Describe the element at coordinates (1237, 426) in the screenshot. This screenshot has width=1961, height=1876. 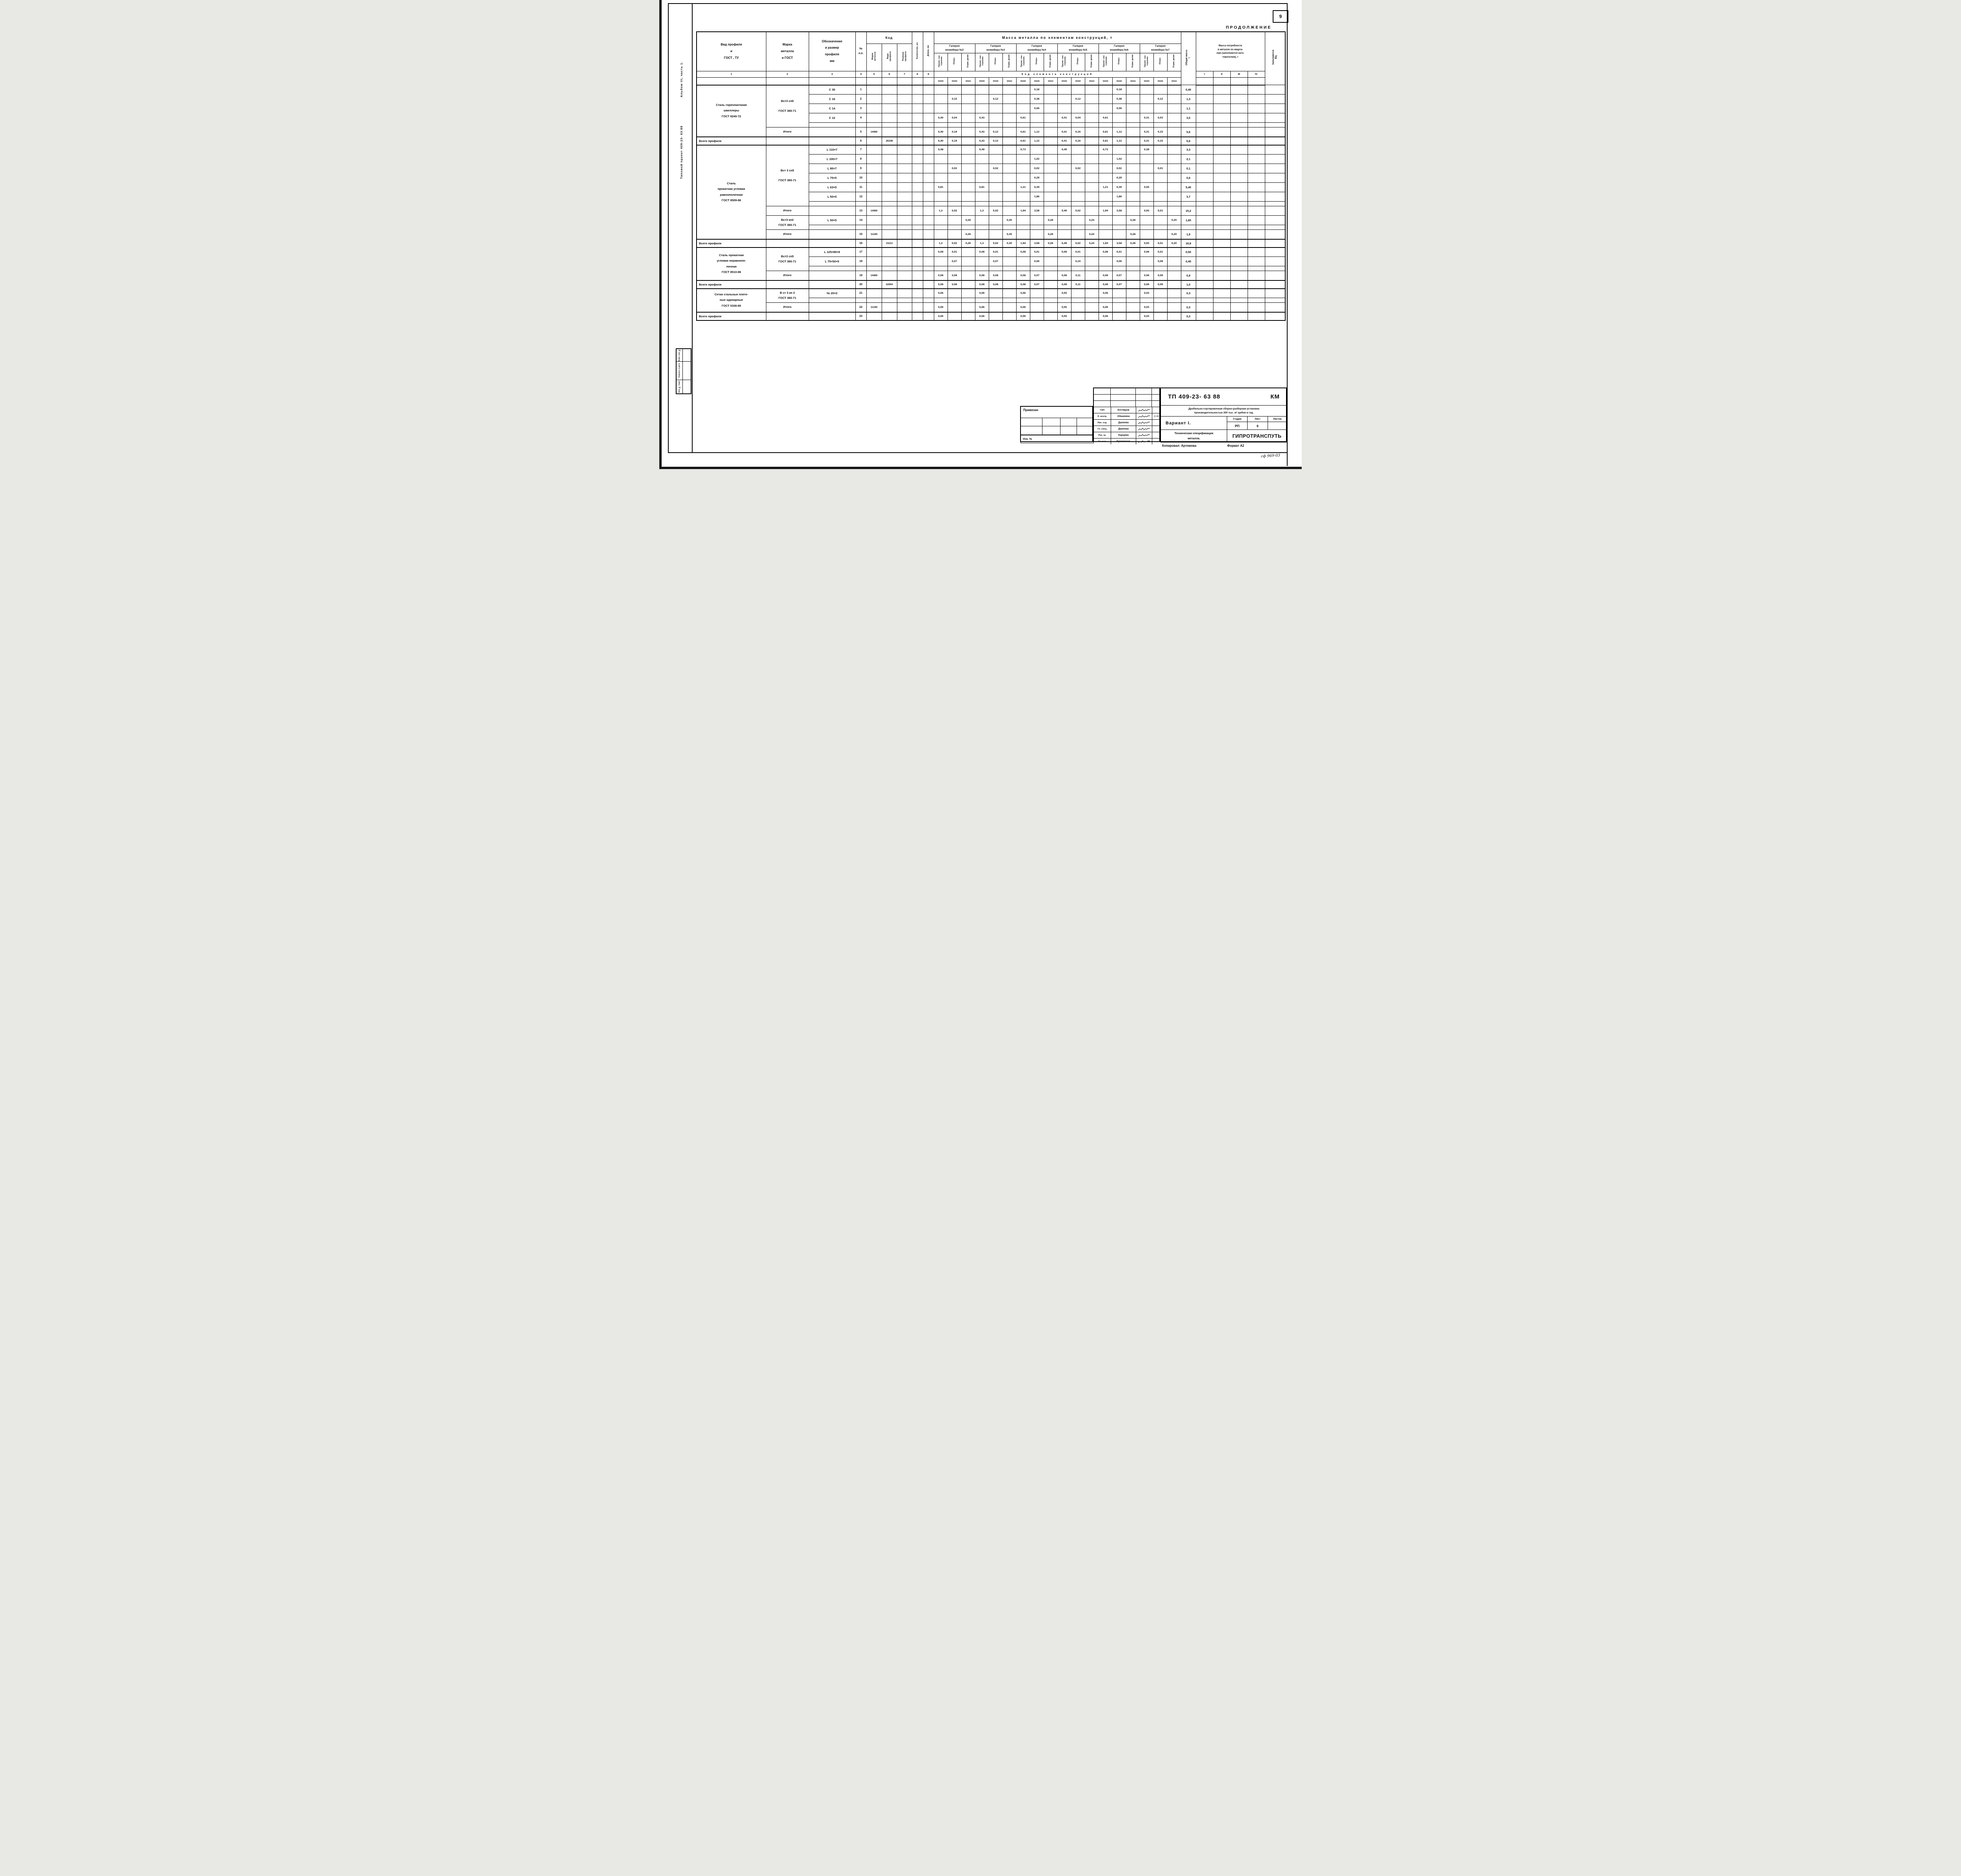
I see `stage-value: РП` at that location.